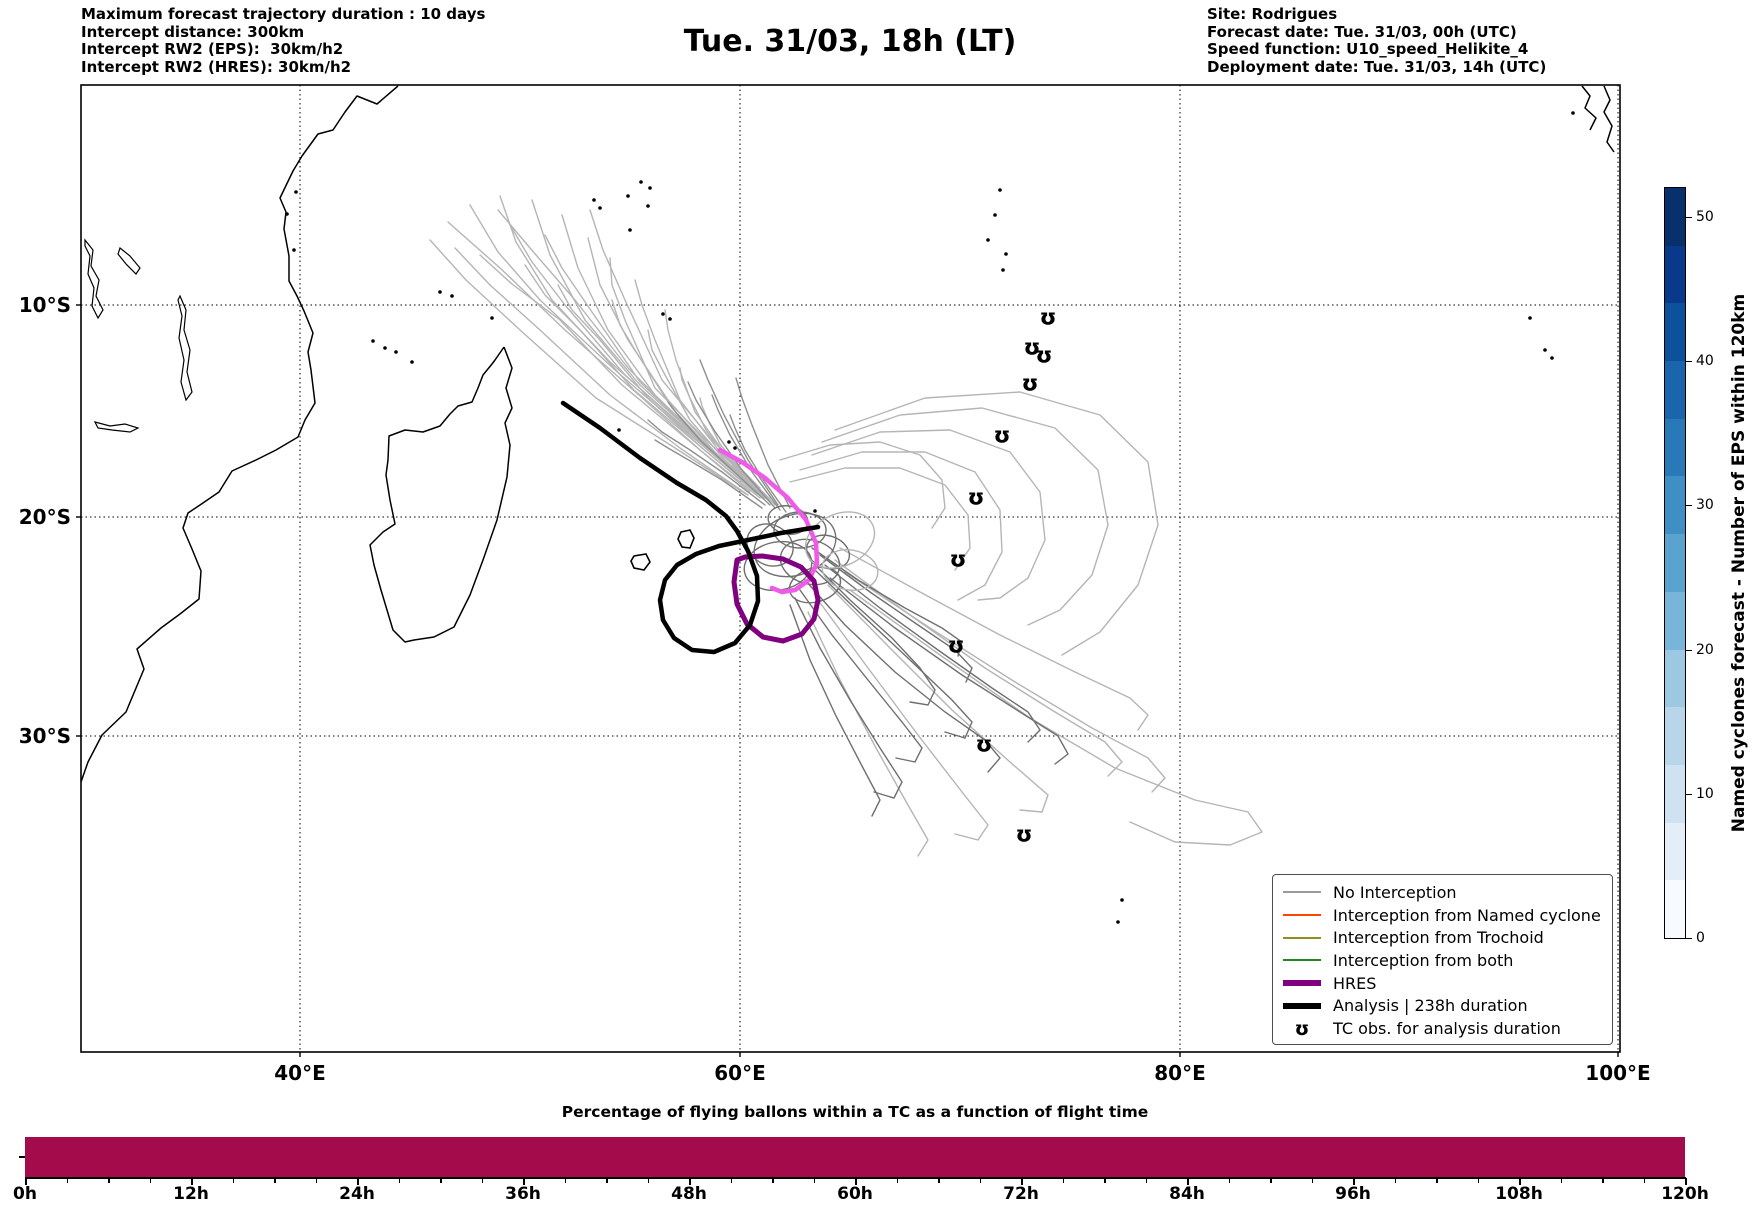 This screenshot has width=1752, height=1213. I want to click on bottom-tick-label: 24h, so click(357, 1194).